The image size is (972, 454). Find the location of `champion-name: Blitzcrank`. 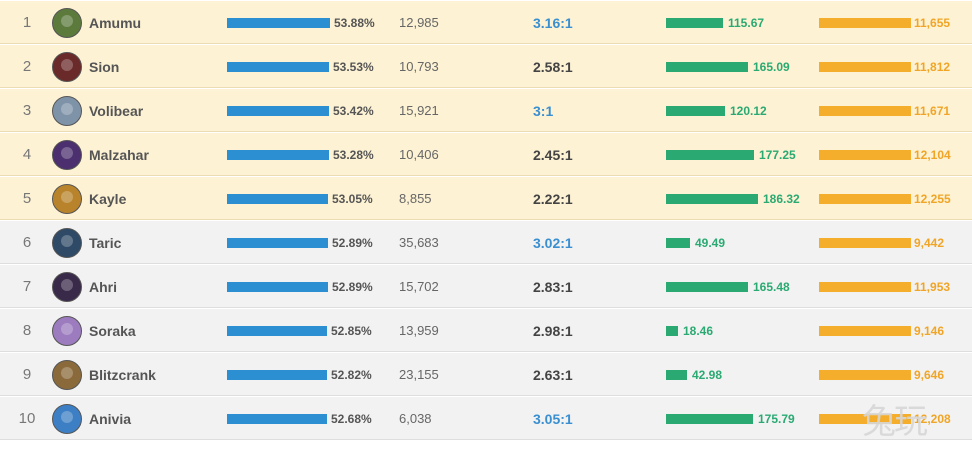

champion-name: Blitzcrank is located at coordinates (122, 375).